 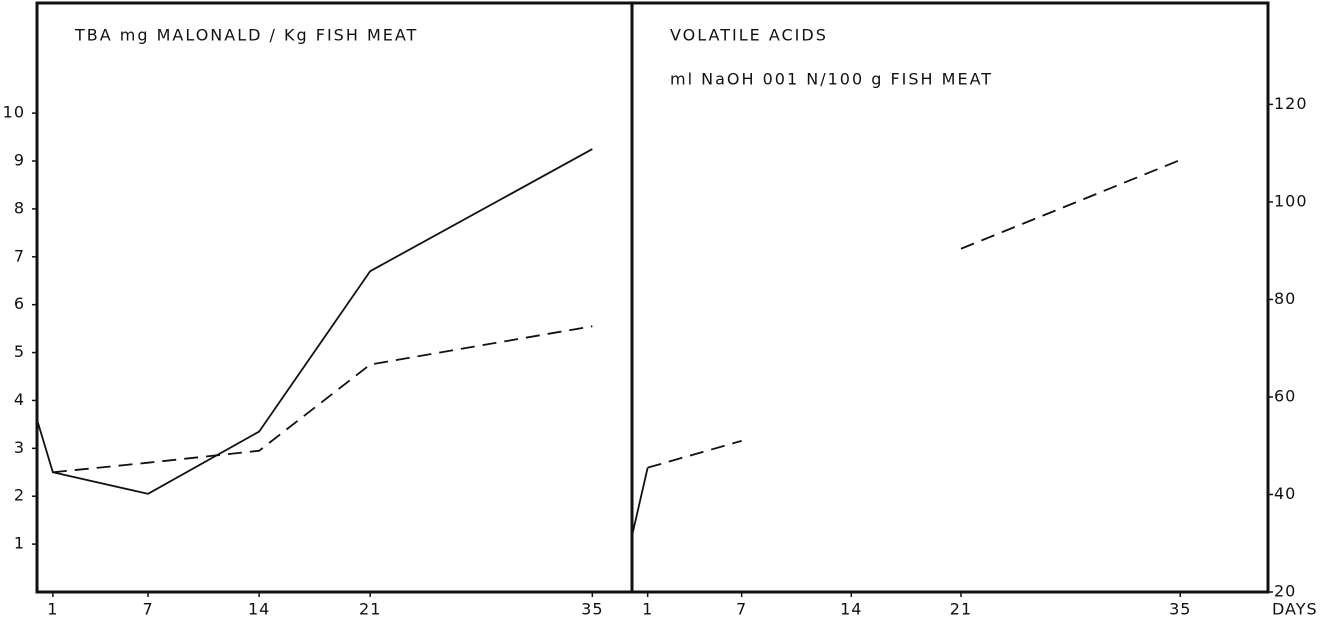 What do you see at coordinates (19, 160) in the screenshot?
I see `y-tick-label: 9` at bounding box center [19, 160].